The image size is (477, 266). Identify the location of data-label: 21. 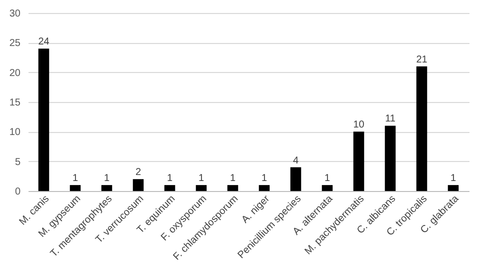
(422, 60).